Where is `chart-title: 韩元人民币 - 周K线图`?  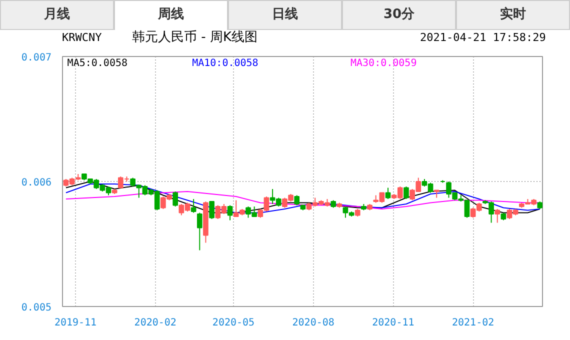 chart-title: 韩元人民币 - 周K线图 is located at coordinates (195, 38).